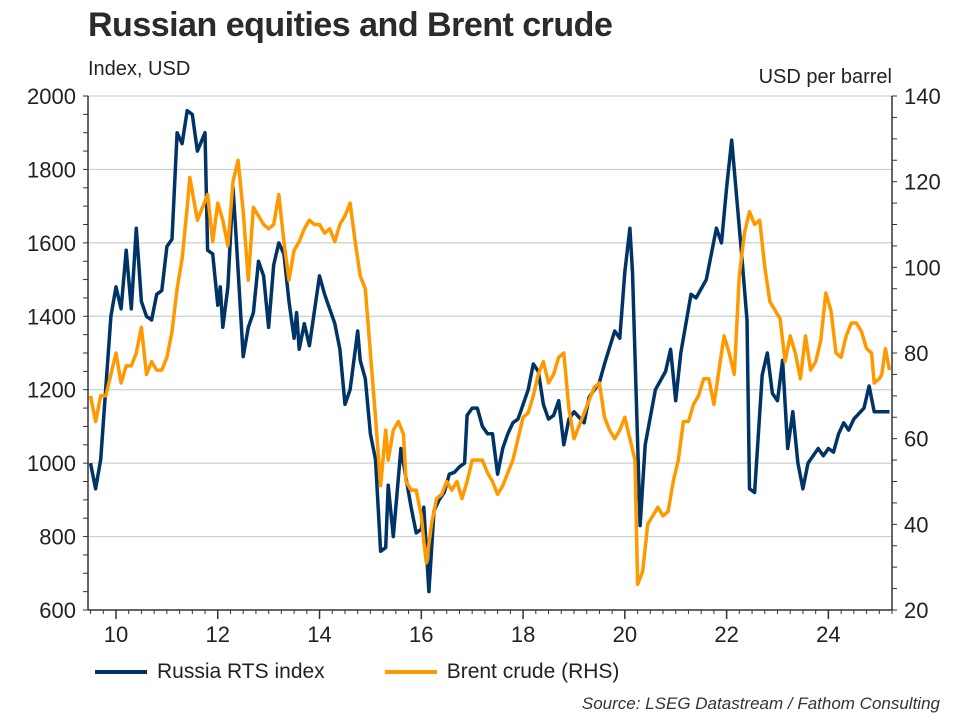 The image size is (960, 720). What do you see at coordinates (57, 610) in the screenshot?
I see `y-tick-label: 600` at bounding box center [57, 610].